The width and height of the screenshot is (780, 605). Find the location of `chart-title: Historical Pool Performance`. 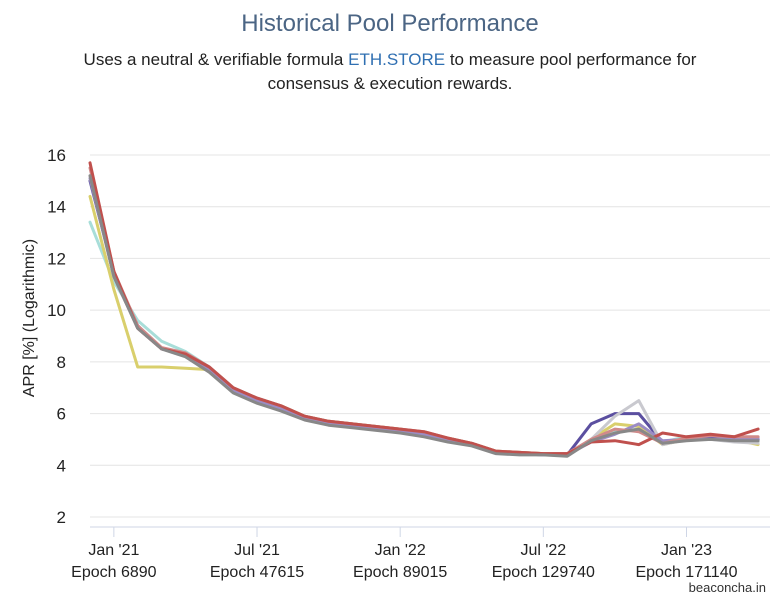

chart-title: Historical Pool Performance is located at coordinates (390, 23).